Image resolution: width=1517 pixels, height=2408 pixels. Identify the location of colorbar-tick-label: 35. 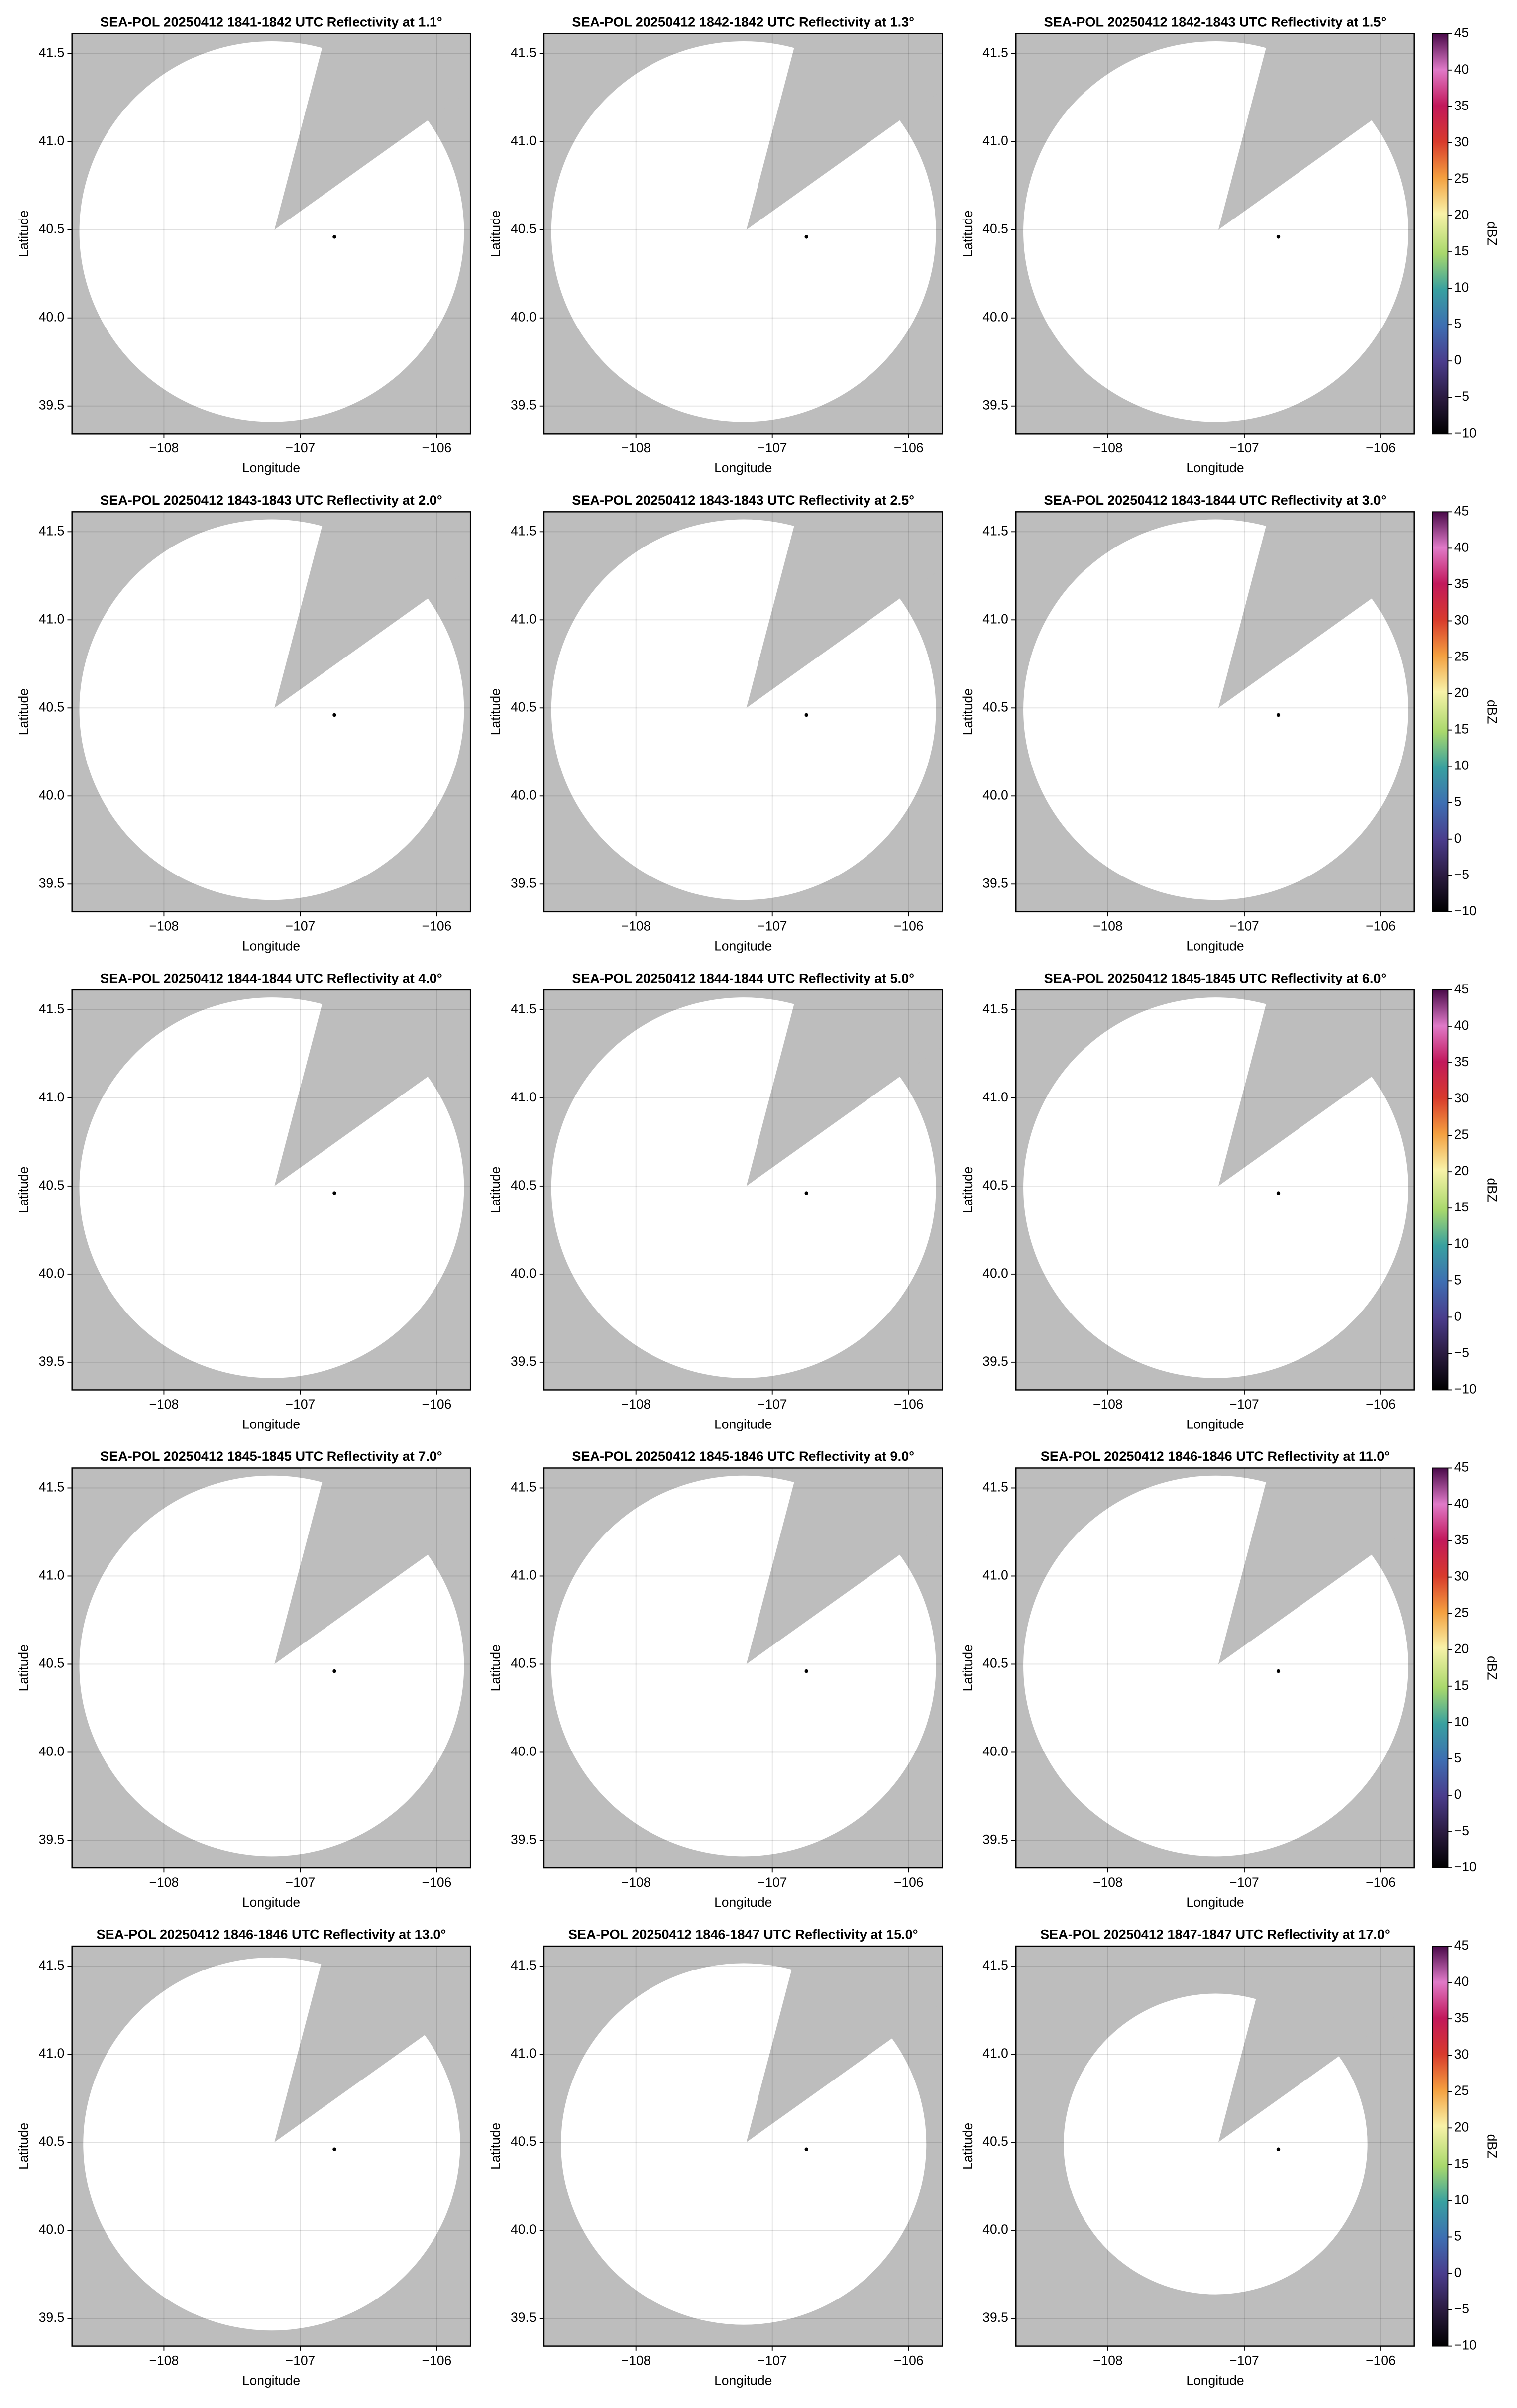
(1461, 584).